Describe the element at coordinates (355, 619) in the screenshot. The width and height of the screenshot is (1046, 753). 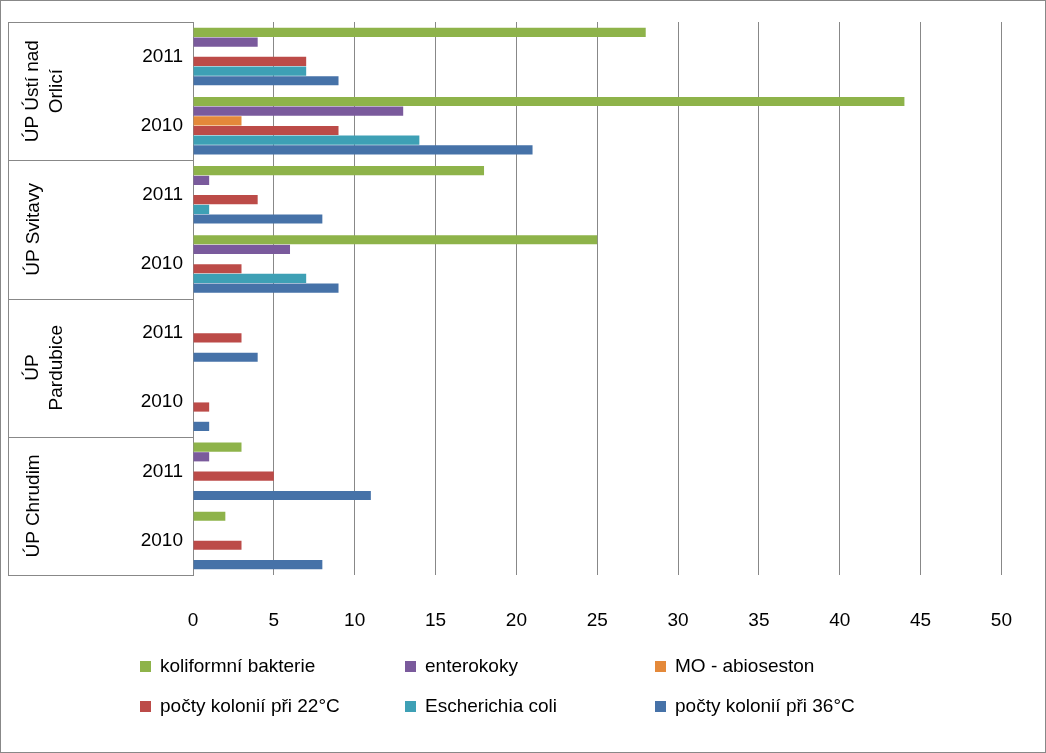
I see `x-tick-label: 10` at that location.